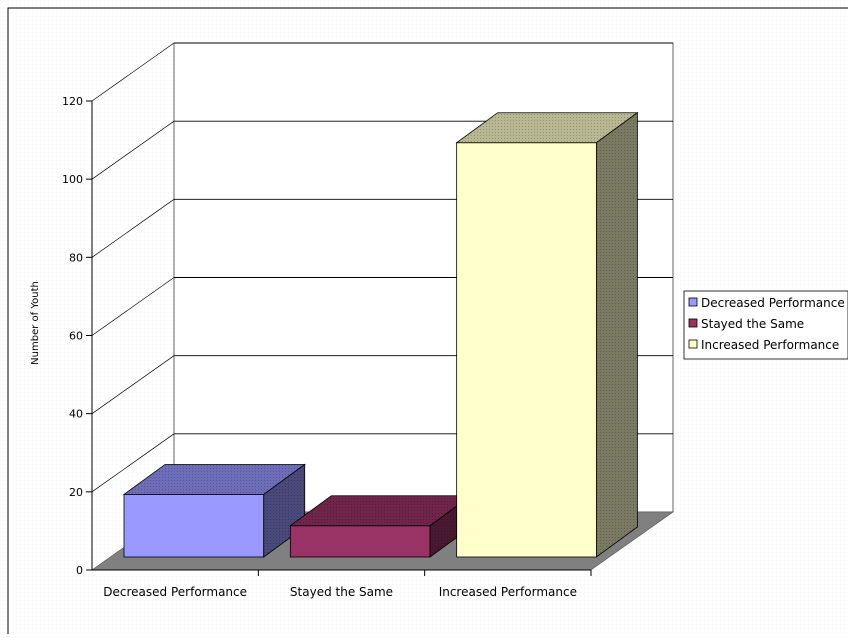  Describe the element at coordinates (508, 592) in the screenshot. I see `x-tick-label: Increased Performance` at that location.